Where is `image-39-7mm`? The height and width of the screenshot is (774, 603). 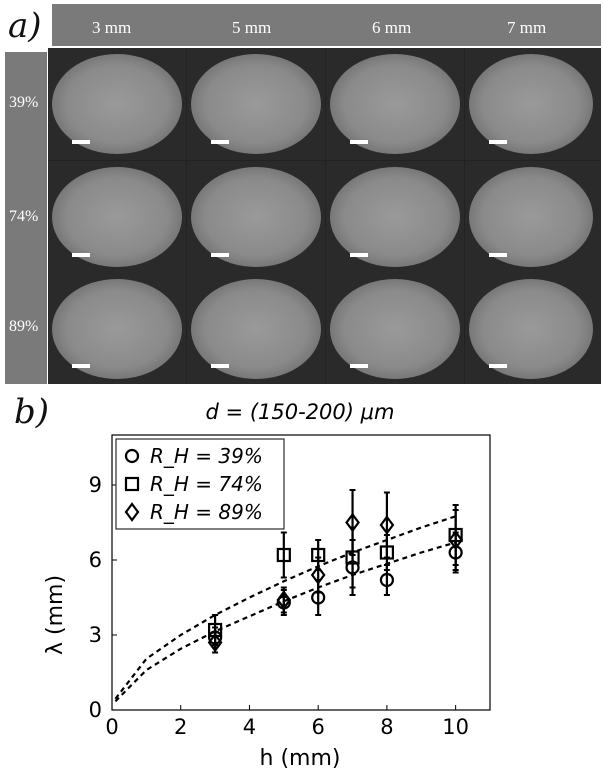
image-39-7mm is located at coordinates (533, 104).